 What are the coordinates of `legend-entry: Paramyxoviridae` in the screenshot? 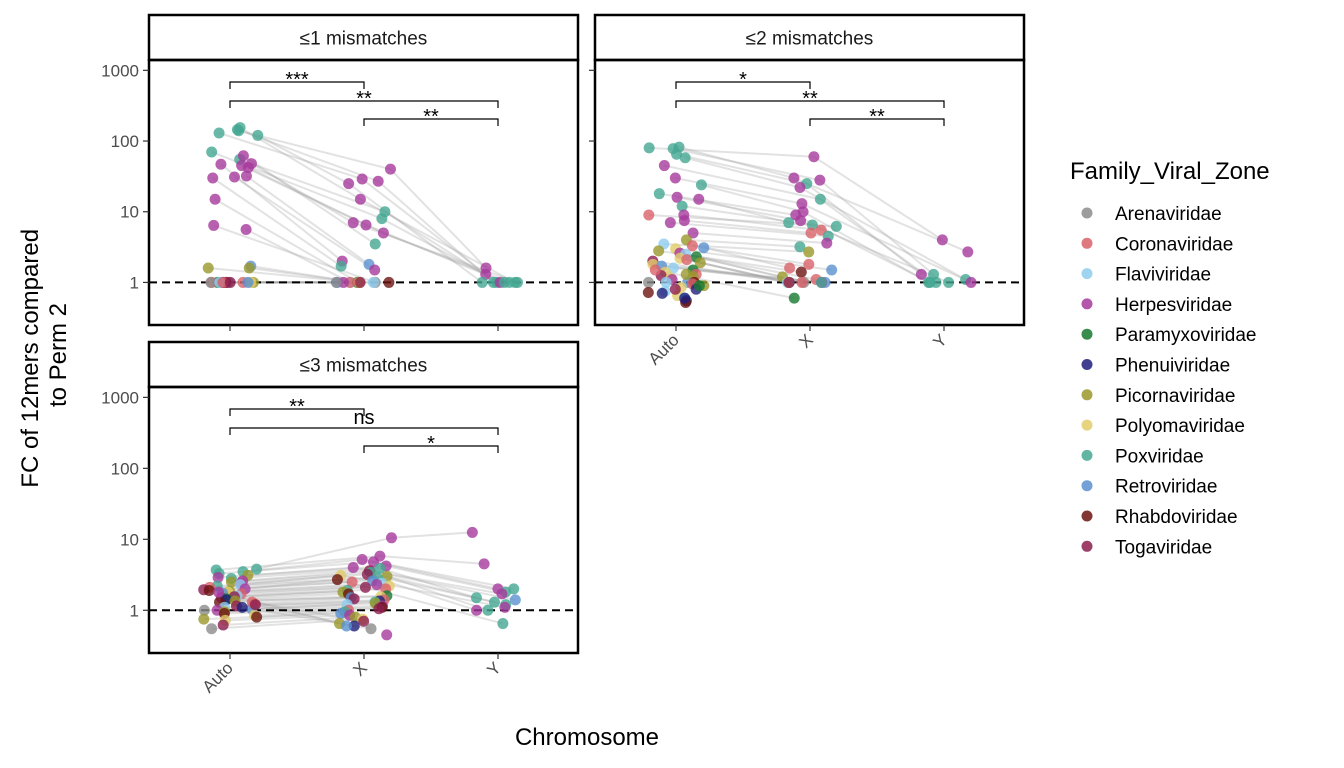 It's located at (1169, 335).